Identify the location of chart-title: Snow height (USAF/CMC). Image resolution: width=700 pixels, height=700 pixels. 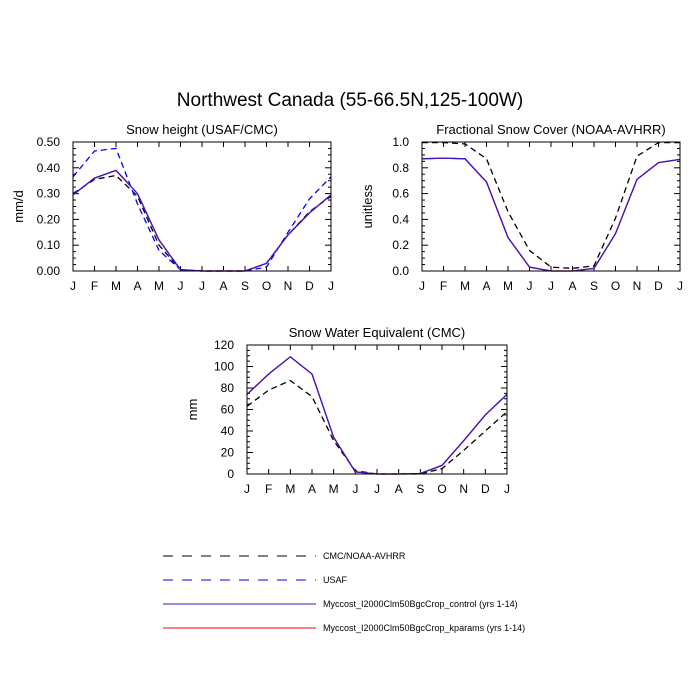
(202, 129).